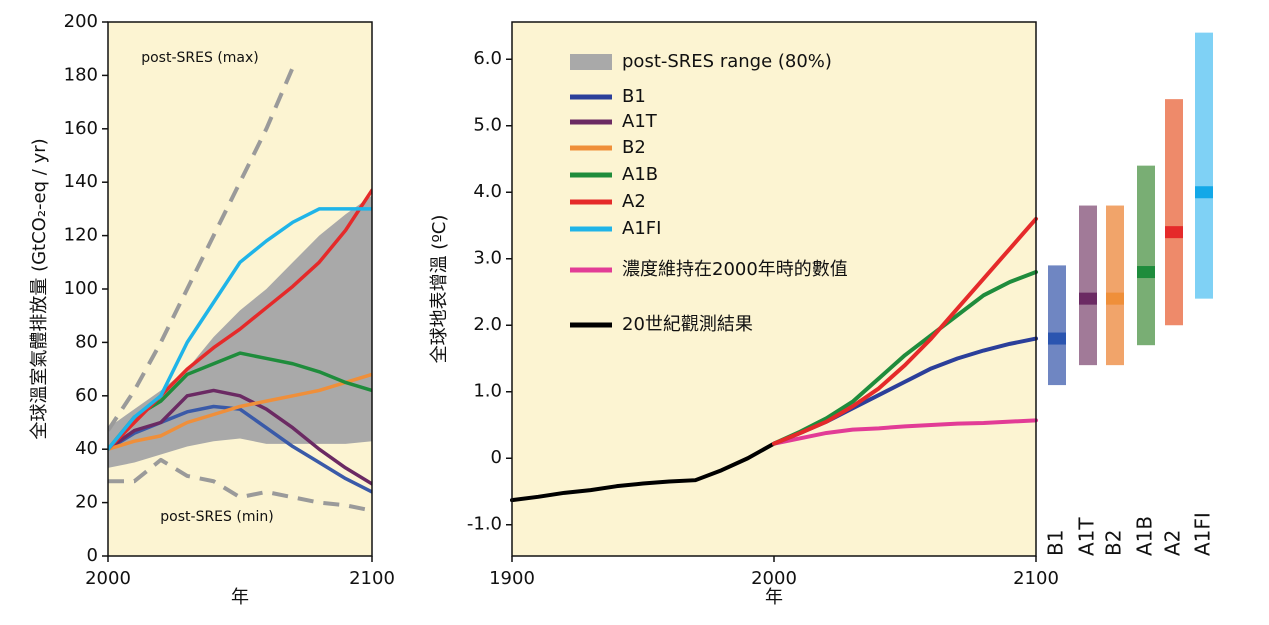 Image resolution: width=1269 pixels, height=625 pixels. What do you see at coordinates (634, 147) in the screenshot?
I see `legend-label: B2` at bounding box center [634, 147].